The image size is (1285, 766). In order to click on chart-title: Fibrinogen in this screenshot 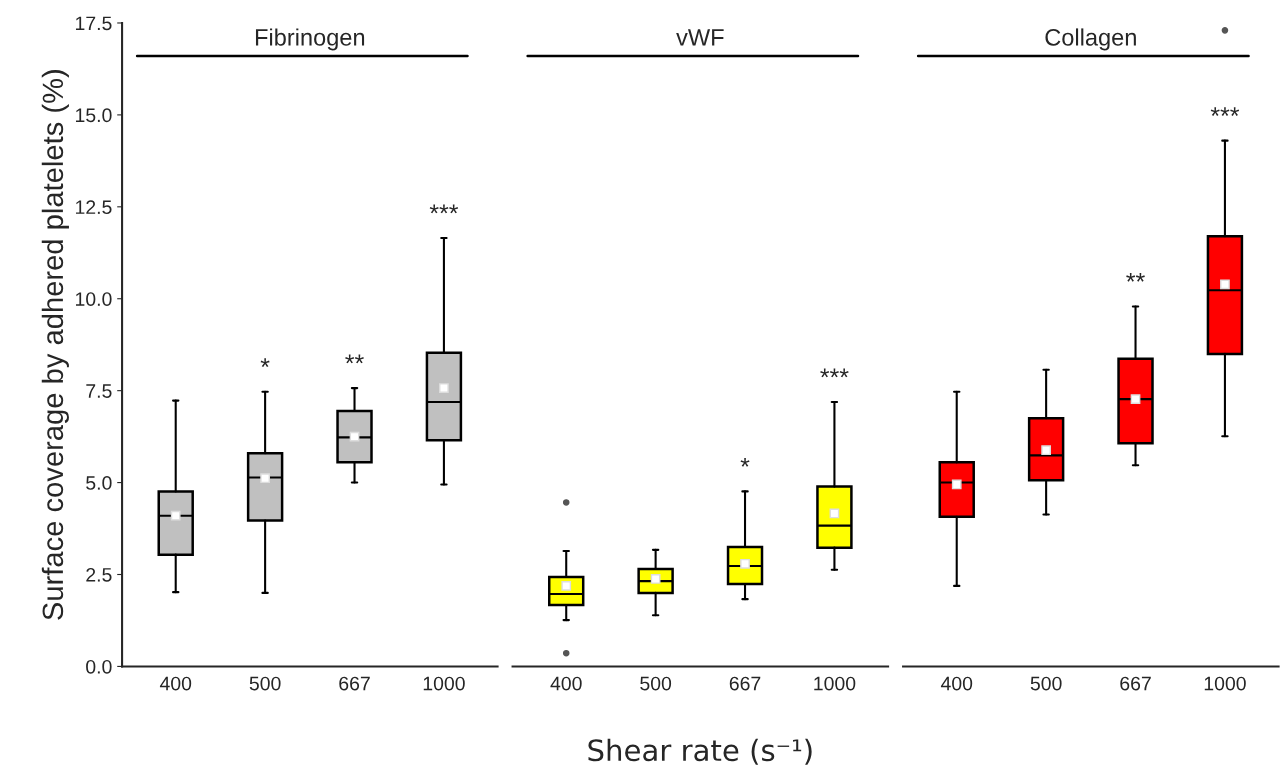, I will do `click(310, 39)`.